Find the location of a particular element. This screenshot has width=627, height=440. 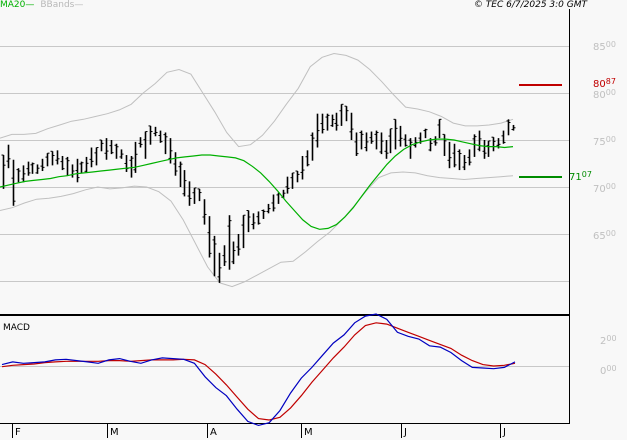

macd-tick-0: 000 is located at coordinates (608, 370).